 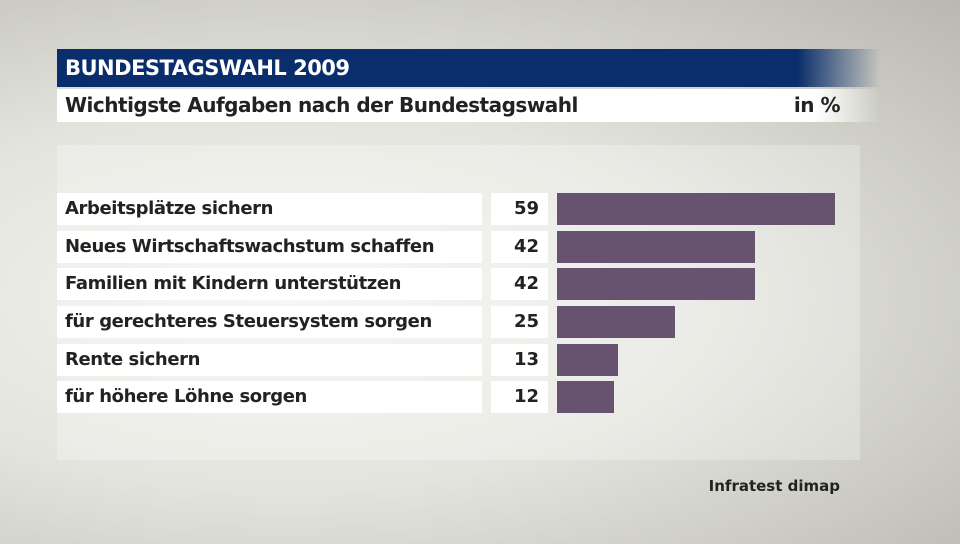 I want to click on category-label: Rente sichern, so click(x=269, y=360).